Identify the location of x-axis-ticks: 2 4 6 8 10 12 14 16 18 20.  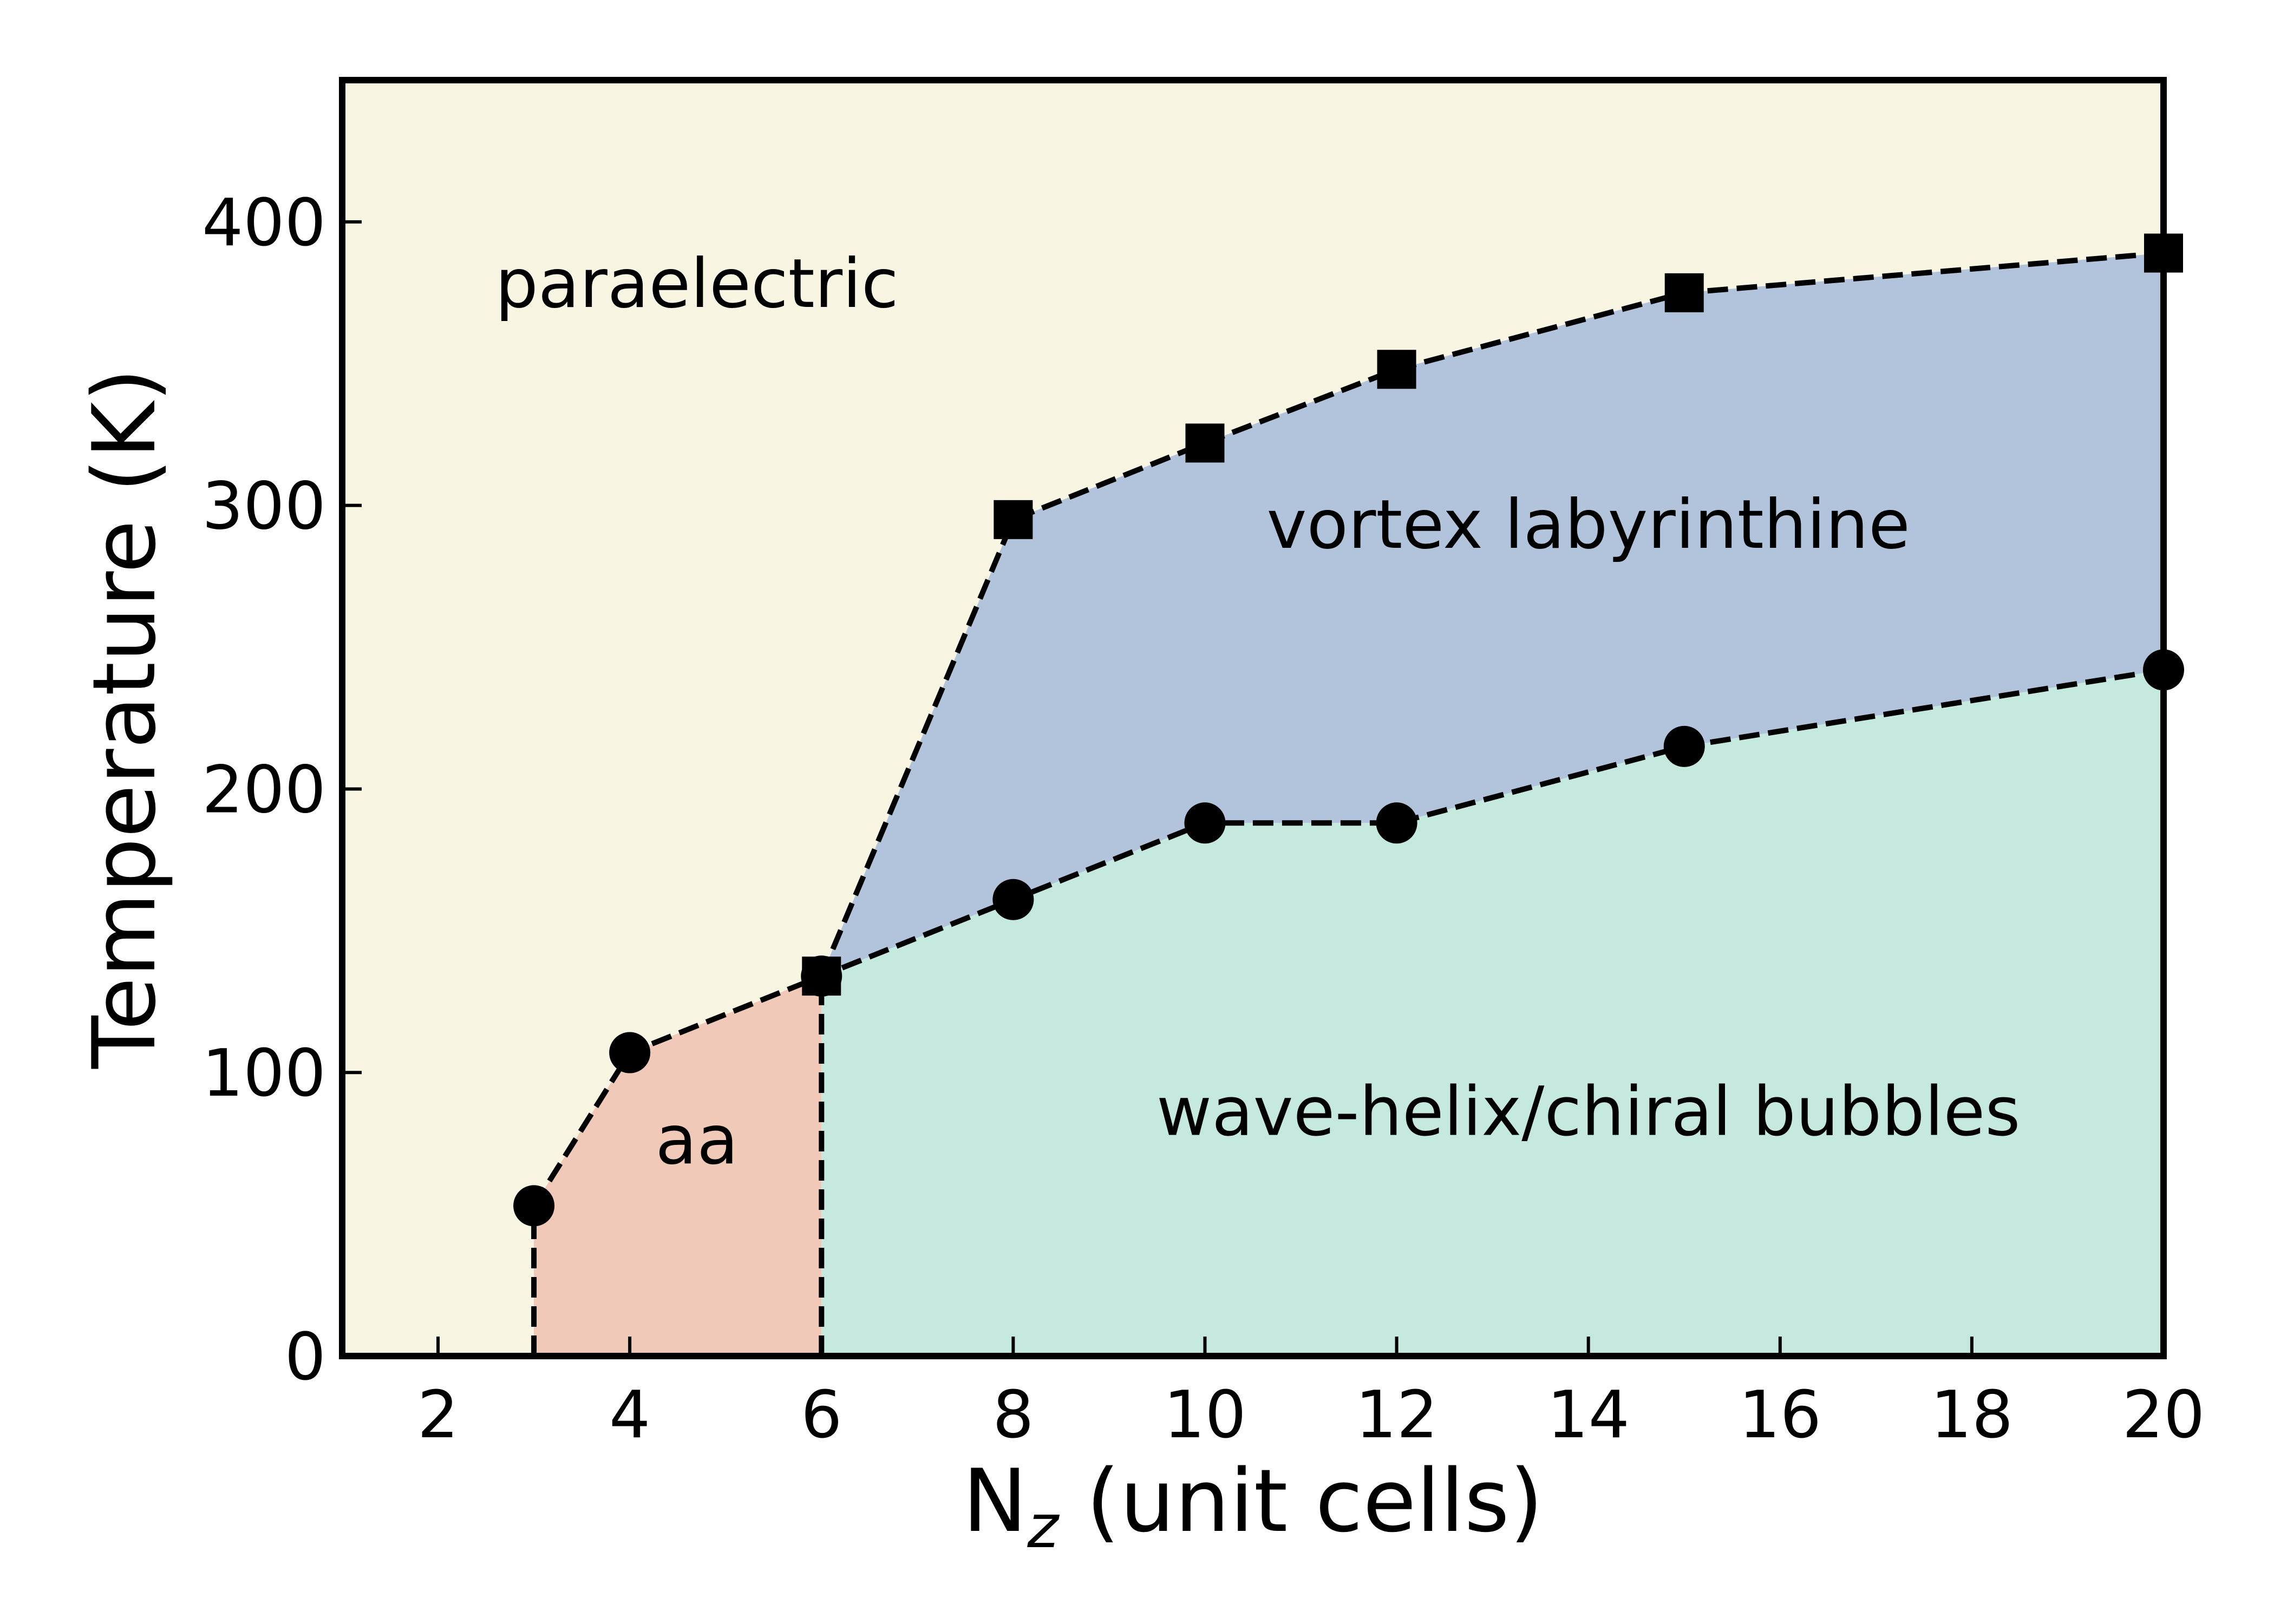
(1311, 1395).